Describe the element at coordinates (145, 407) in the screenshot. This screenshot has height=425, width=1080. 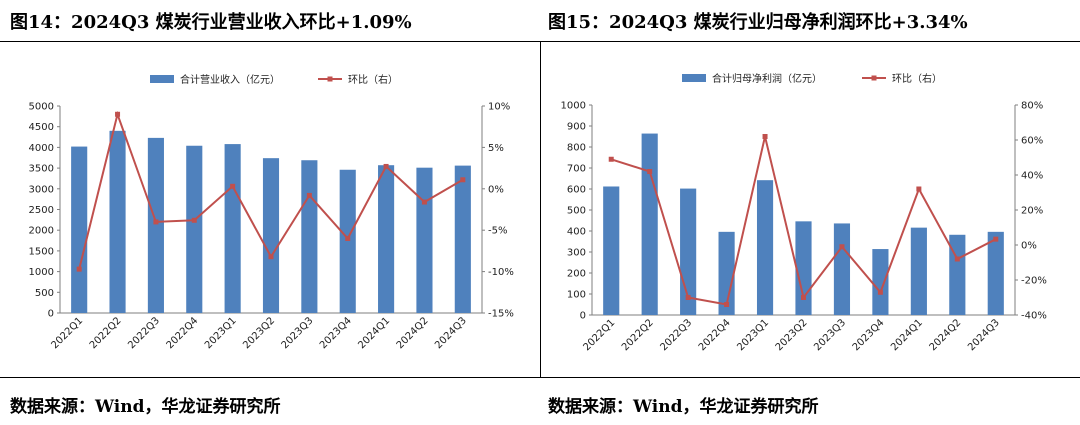
I see `figure-14-source: 数据来源：Wind，华龙证券研究所` at that location.